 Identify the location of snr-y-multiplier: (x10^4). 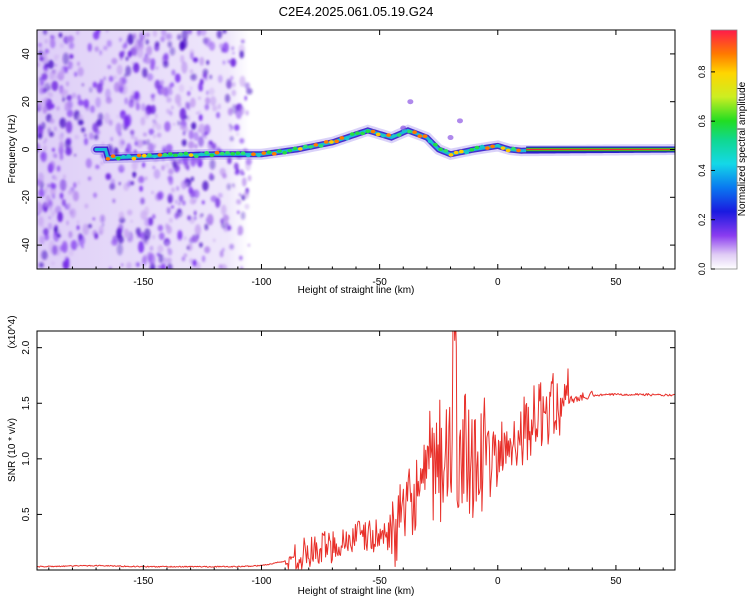
(12, 331).